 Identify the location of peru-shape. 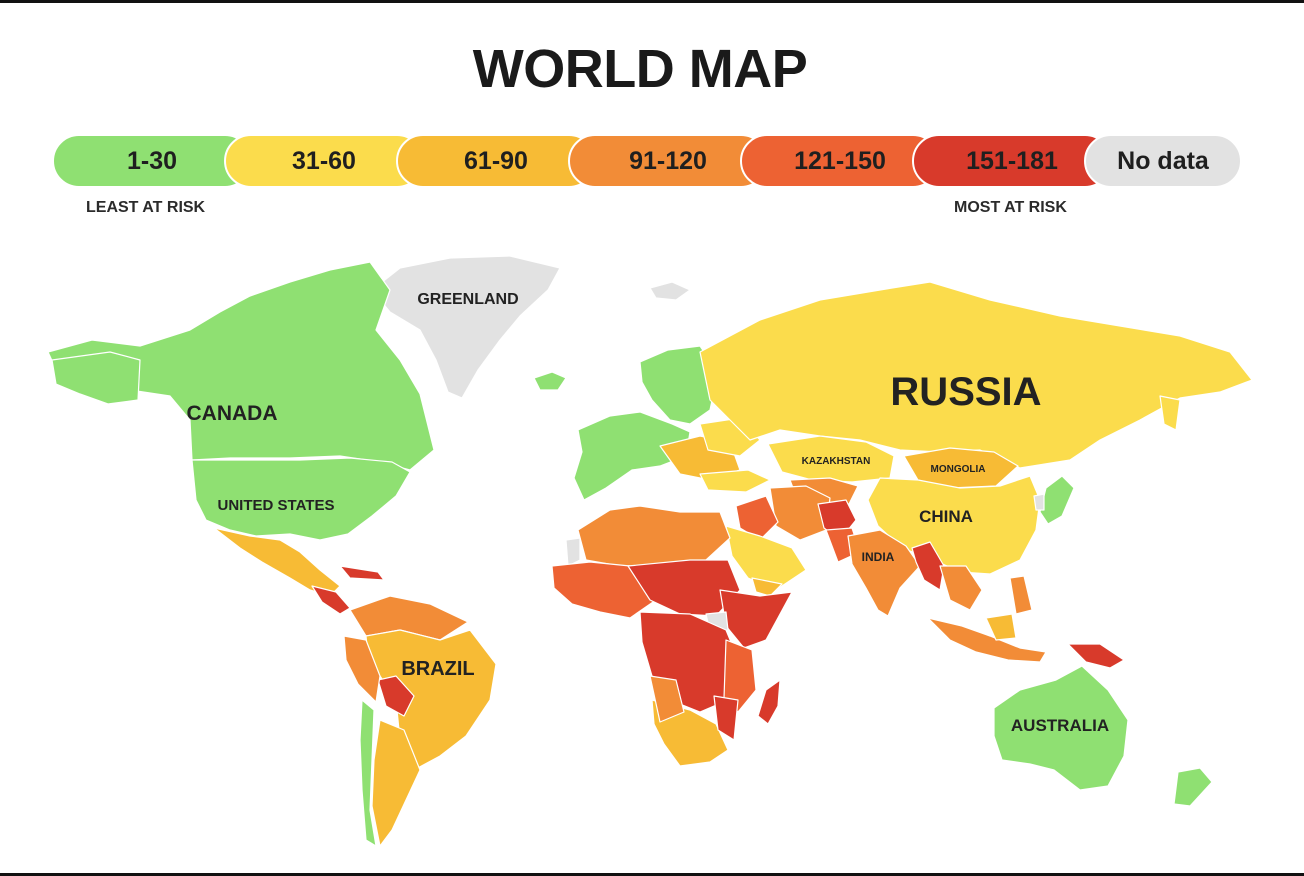
(362, 669).